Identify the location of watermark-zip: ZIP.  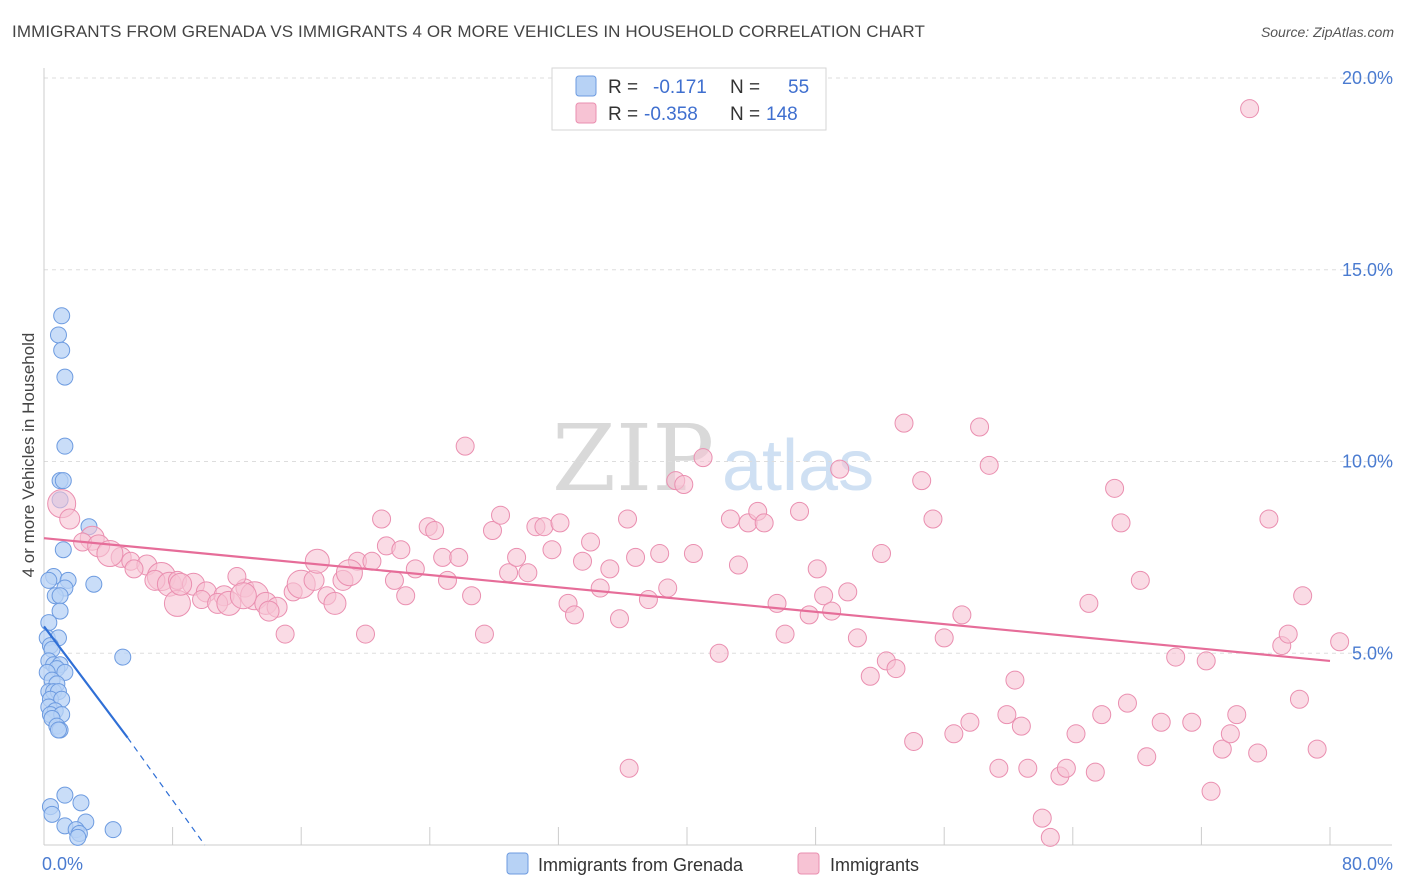
(633, 458).